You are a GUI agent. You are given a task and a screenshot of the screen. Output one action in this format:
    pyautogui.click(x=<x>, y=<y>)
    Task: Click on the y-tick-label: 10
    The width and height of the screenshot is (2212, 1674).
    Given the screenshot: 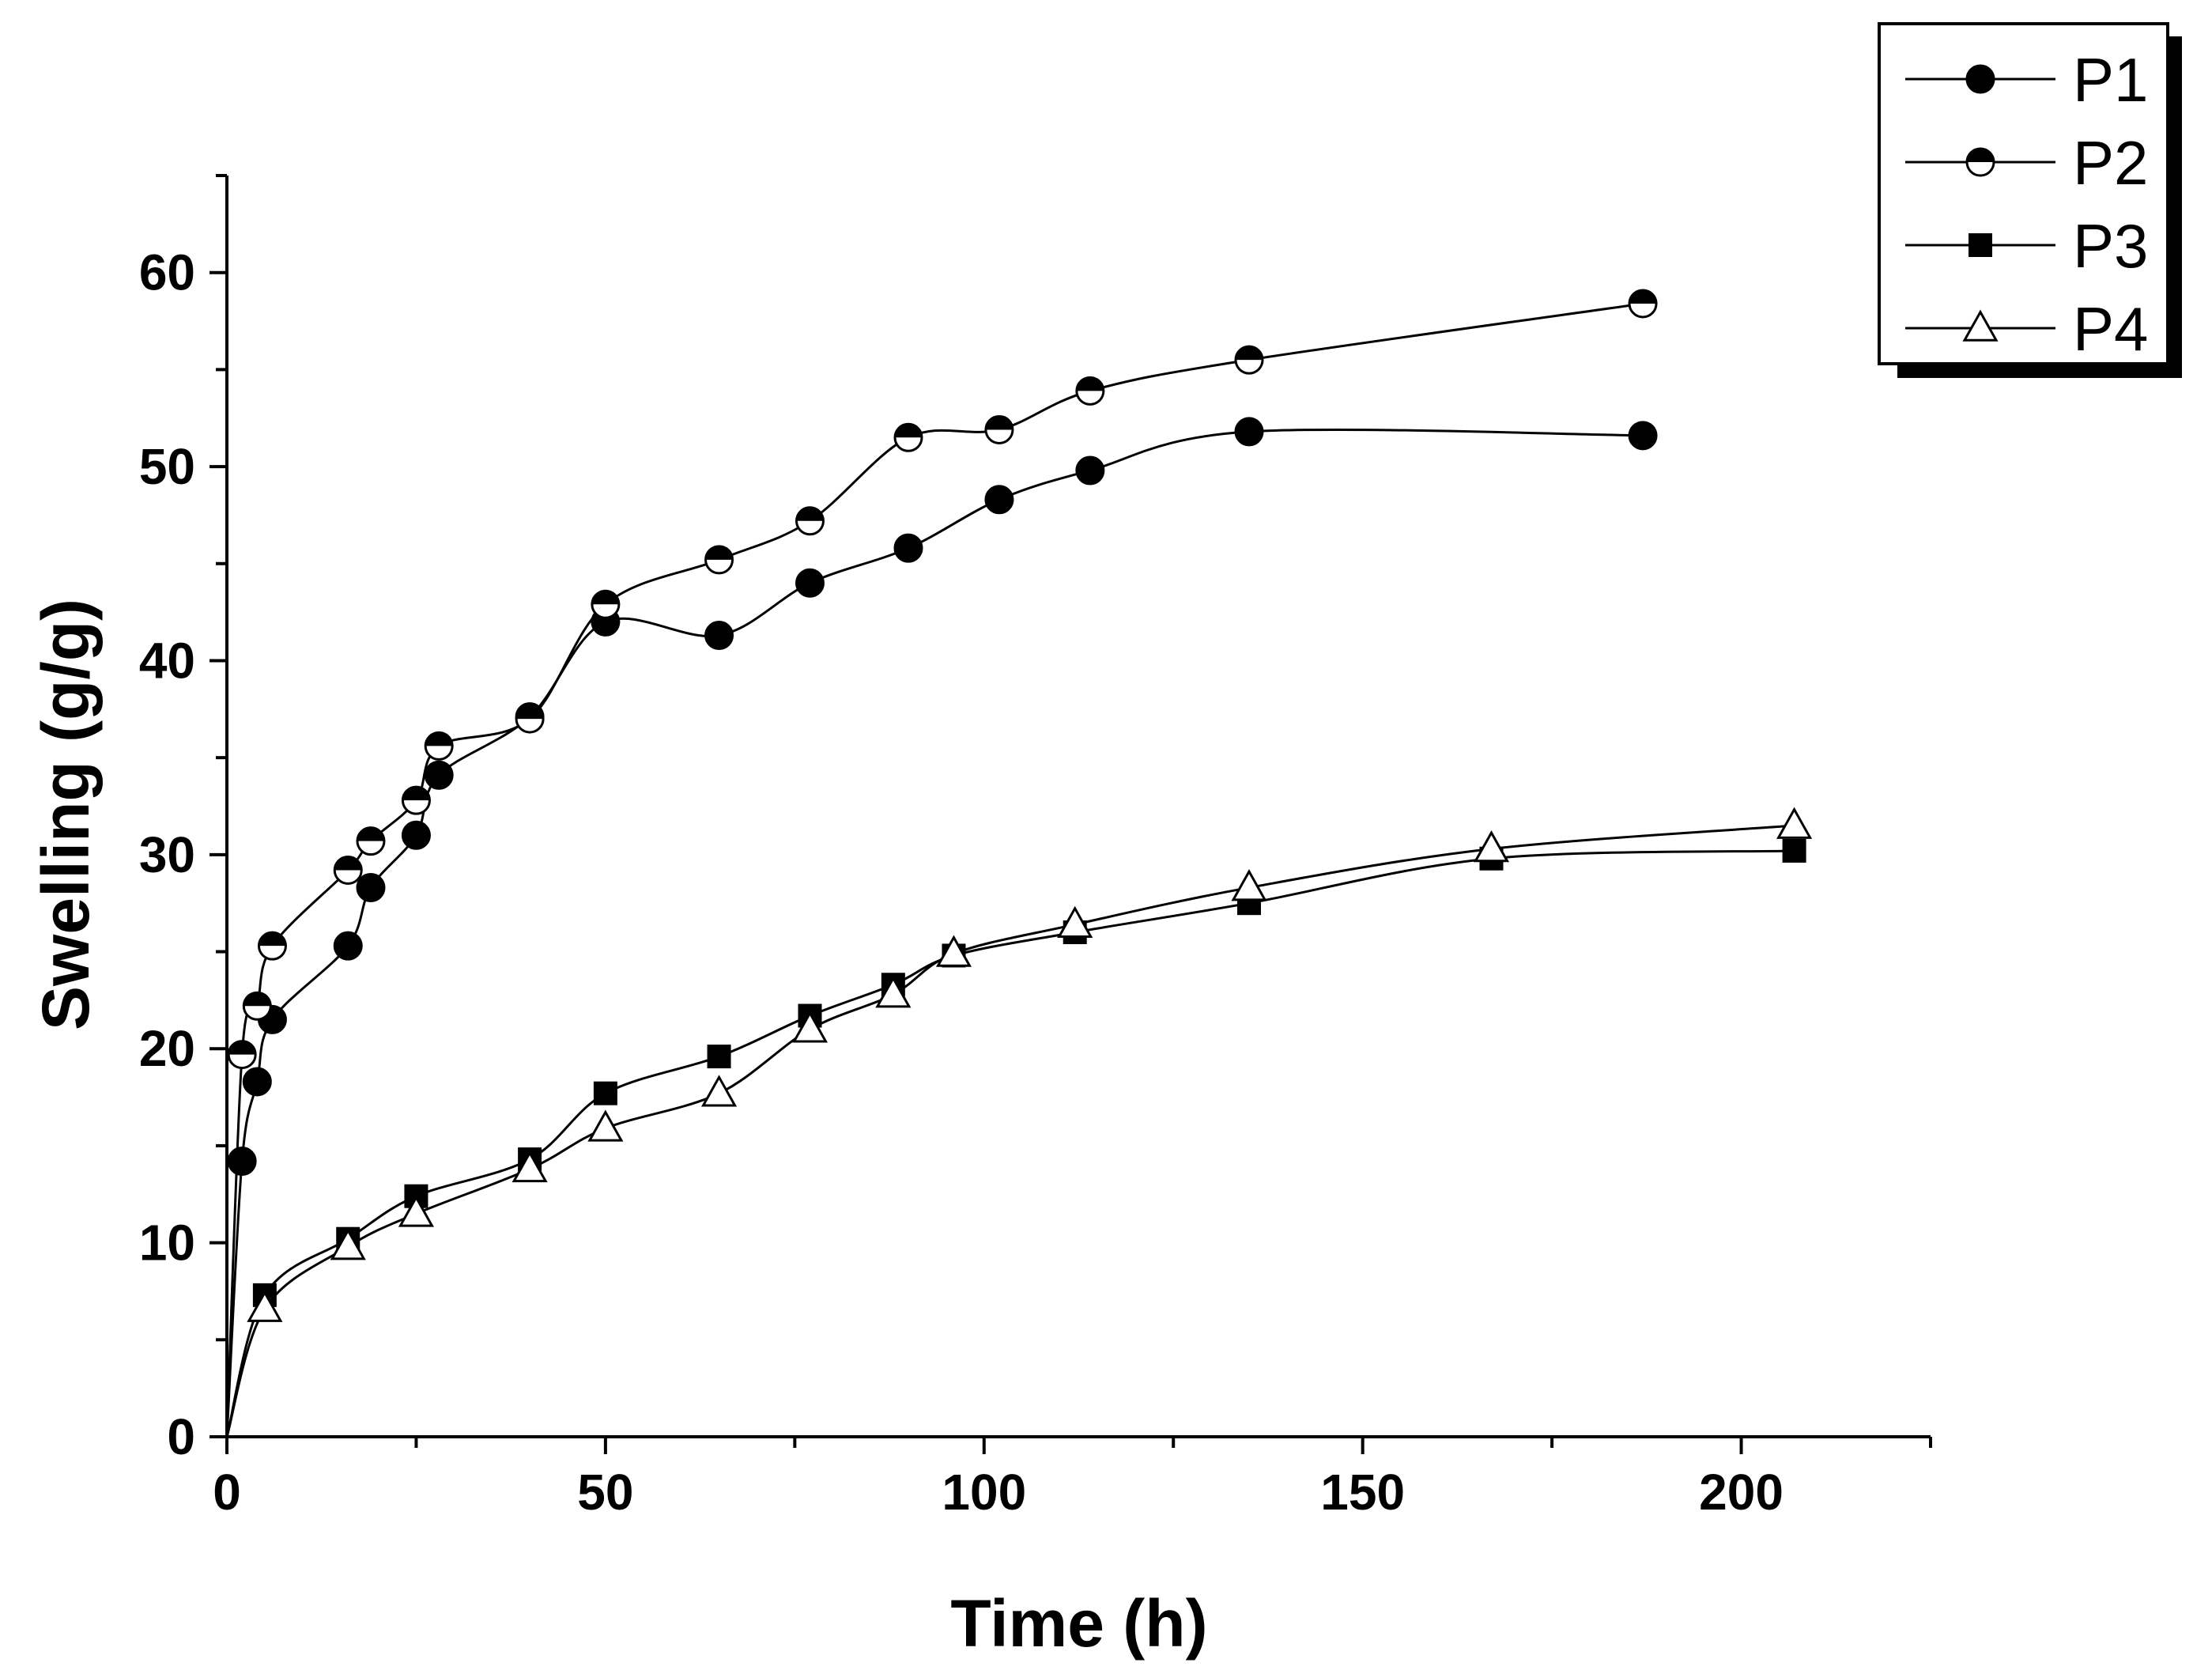 What is the action you would take?
    pyautogui.click(x=167, y=1244)
    